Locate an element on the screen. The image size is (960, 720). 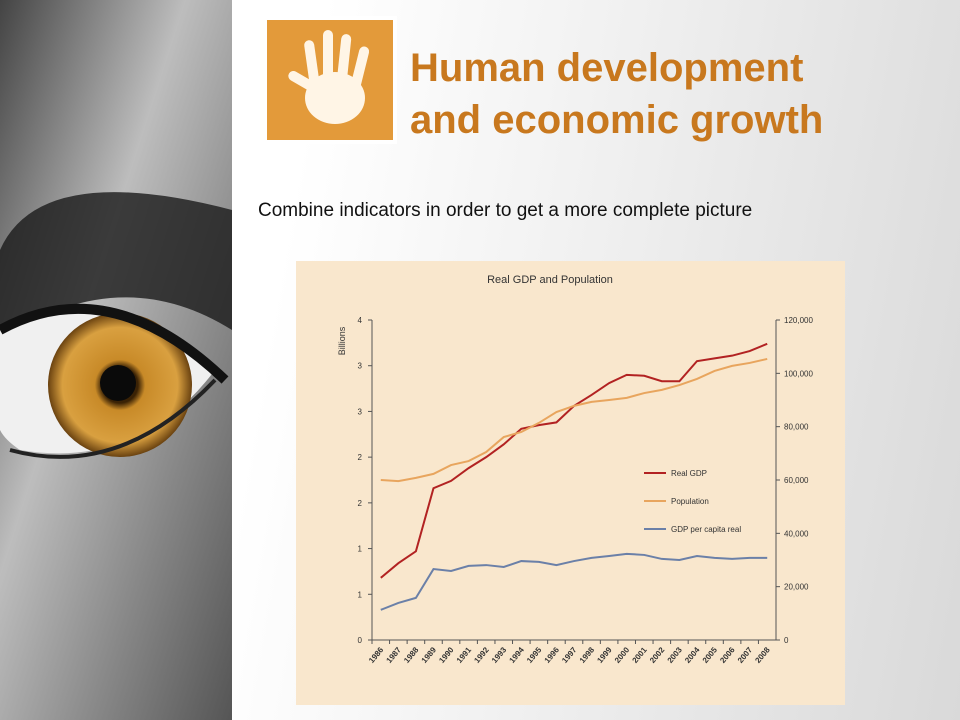
y-tick-label: 4 is located at coordinates (360, 320).